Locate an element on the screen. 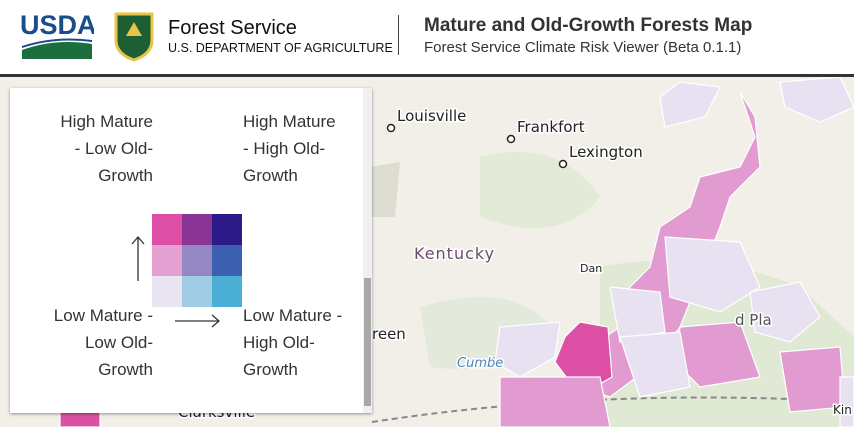 Image resolution: width=854 pixels, height=427 pixels. scrollbar-thumb is located at coordinates (367, 342).